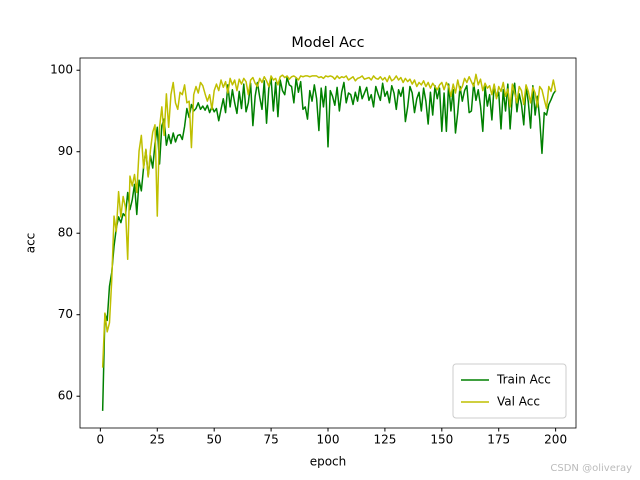  Describe the element at coordinates (555, 440) in the screenshot. I see `x-tick-label: 200` at that location.